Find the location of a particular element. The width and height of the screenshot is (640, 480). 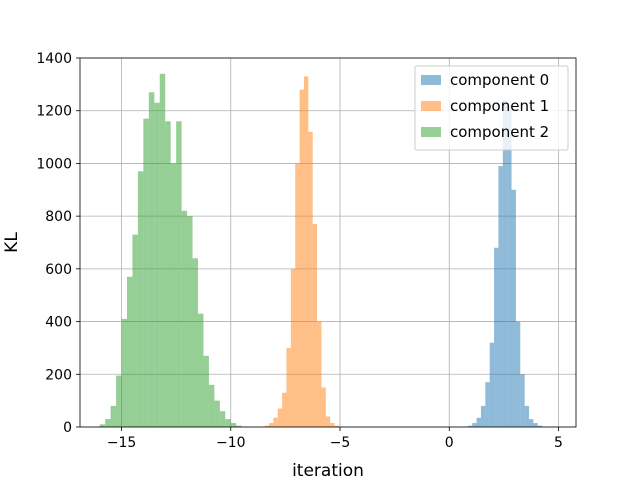

y-tick-label: 800 is located at coordinates (58, 217).